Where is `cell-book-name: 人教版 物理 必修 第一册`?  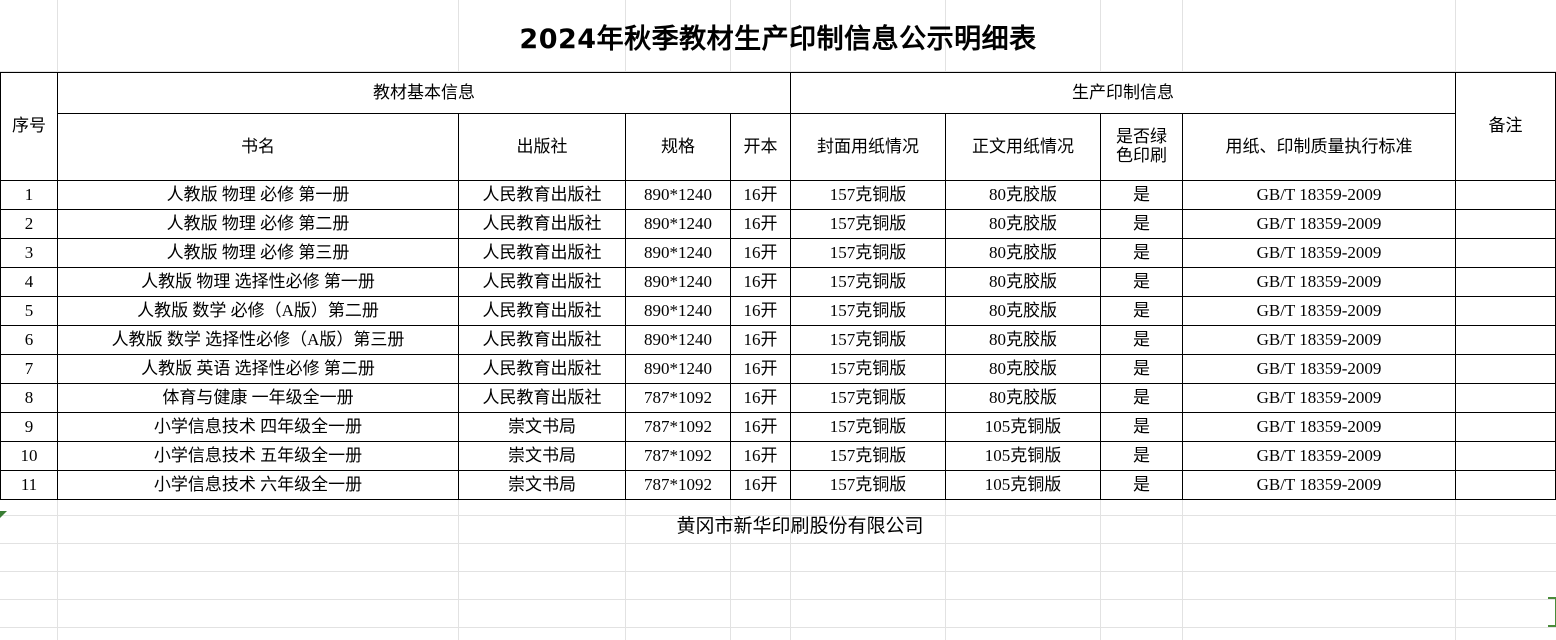
cell-book-name: 人教版 物理 必修 第一册 is located at coordinates (258, 195).